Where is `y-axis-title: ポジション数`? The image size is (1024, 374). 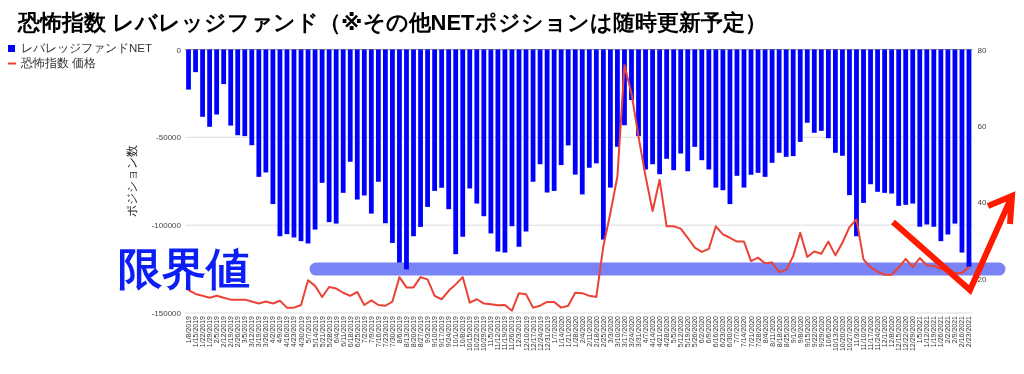 y-axis-title: ポジション数 is located at coordinates (132, 181).